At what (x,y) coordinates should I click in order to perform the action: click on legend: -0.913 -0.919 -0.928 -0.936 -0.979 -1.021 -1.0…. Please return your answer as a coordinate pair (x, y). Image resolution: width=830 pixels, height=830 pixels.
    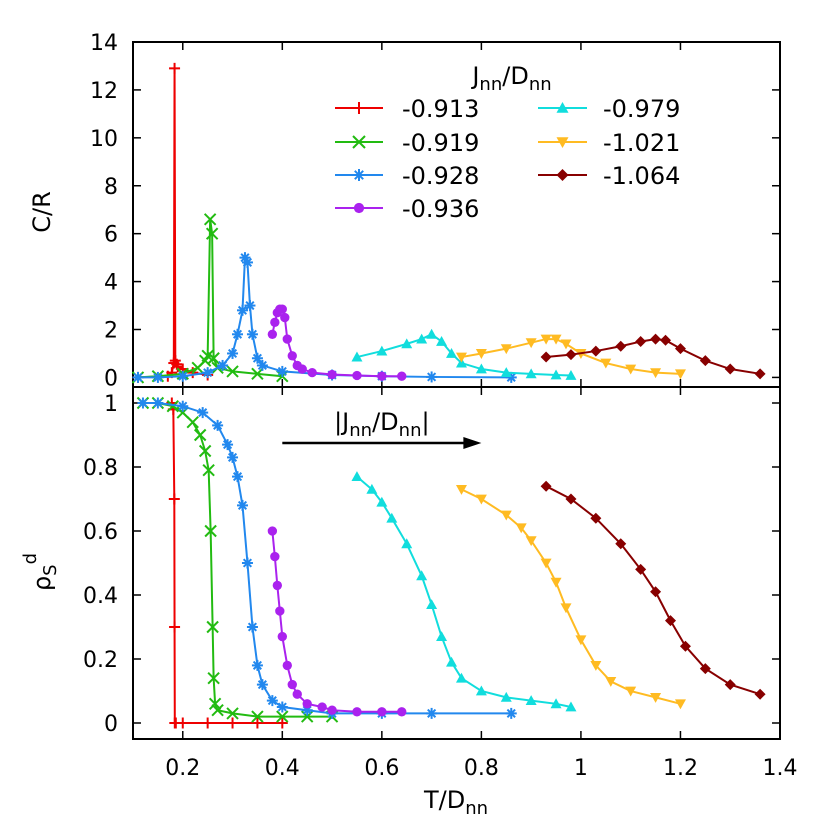
    Looking at the image, I should click on (507, 159).